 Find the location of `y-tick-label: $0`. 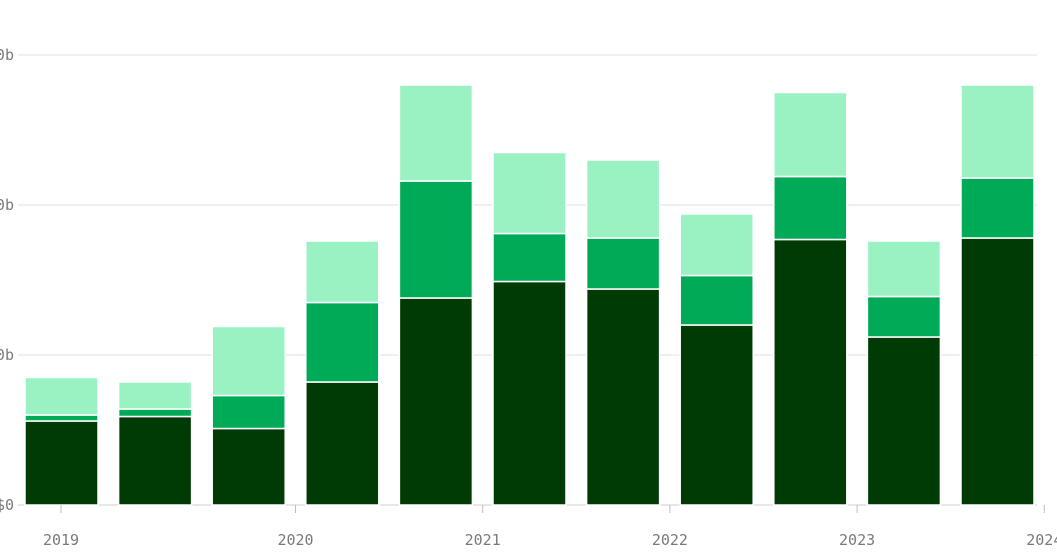

y-tick-label: $0 is located at coordinates (7, 505).